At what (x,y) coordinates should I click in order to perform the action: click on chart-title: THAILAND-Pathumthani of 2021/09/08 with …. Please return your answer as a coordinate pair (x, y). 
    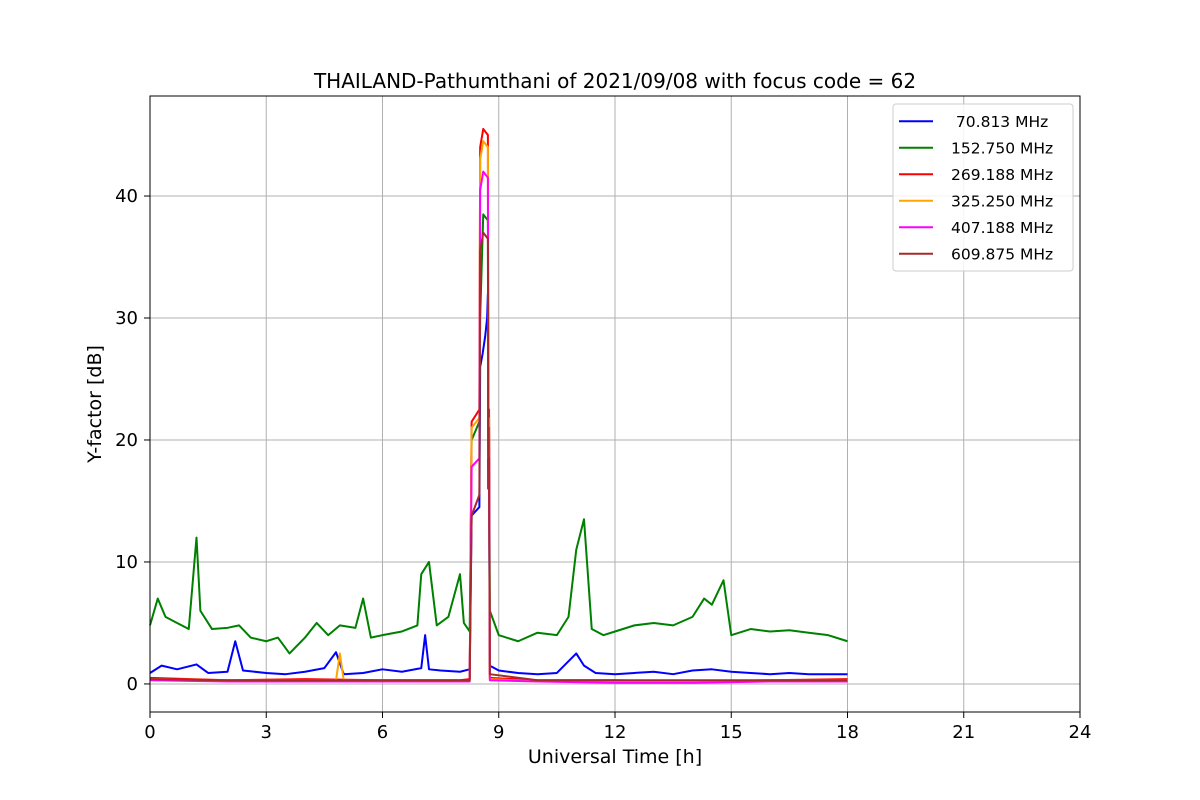
    Looking at the image, I should click on (614, 81).